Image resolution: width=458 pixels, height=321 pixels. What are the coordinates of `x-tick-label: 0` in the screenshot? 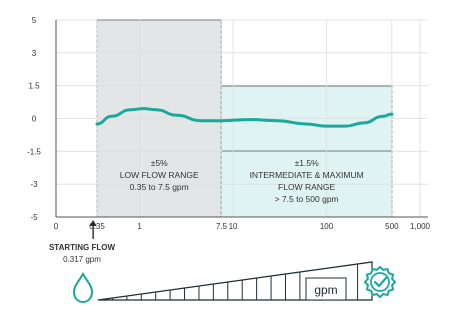 It's located at (56, 226).